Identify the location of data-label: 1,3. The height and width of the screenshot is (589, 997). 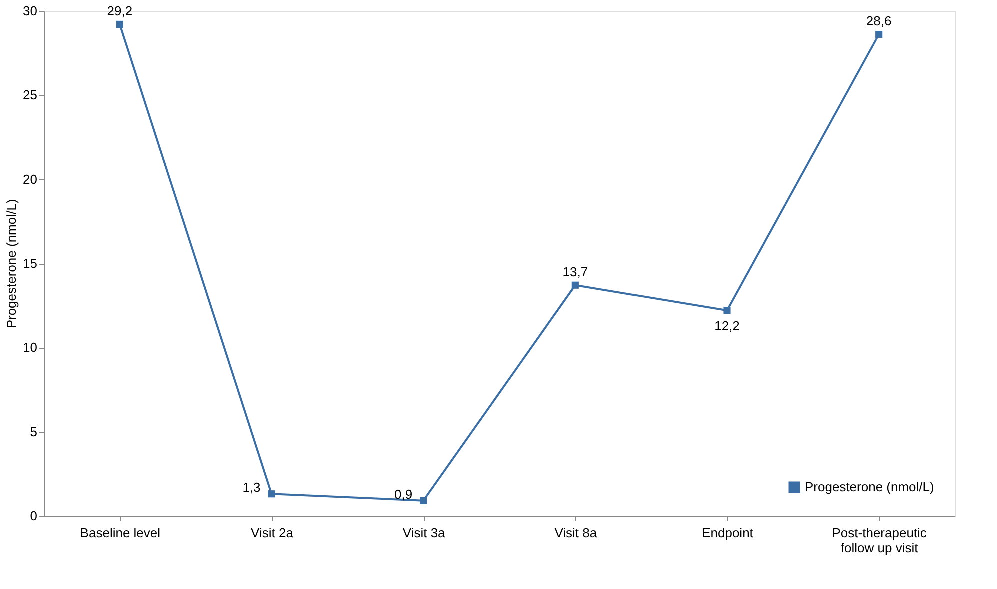
(251, 488).